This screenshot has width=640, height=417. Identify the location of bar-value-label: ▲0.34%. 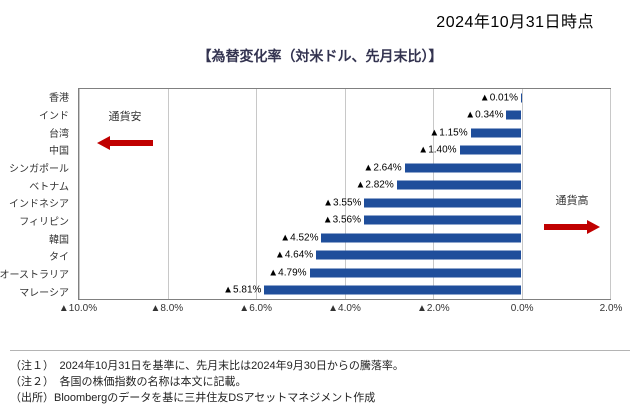
(484, 115).